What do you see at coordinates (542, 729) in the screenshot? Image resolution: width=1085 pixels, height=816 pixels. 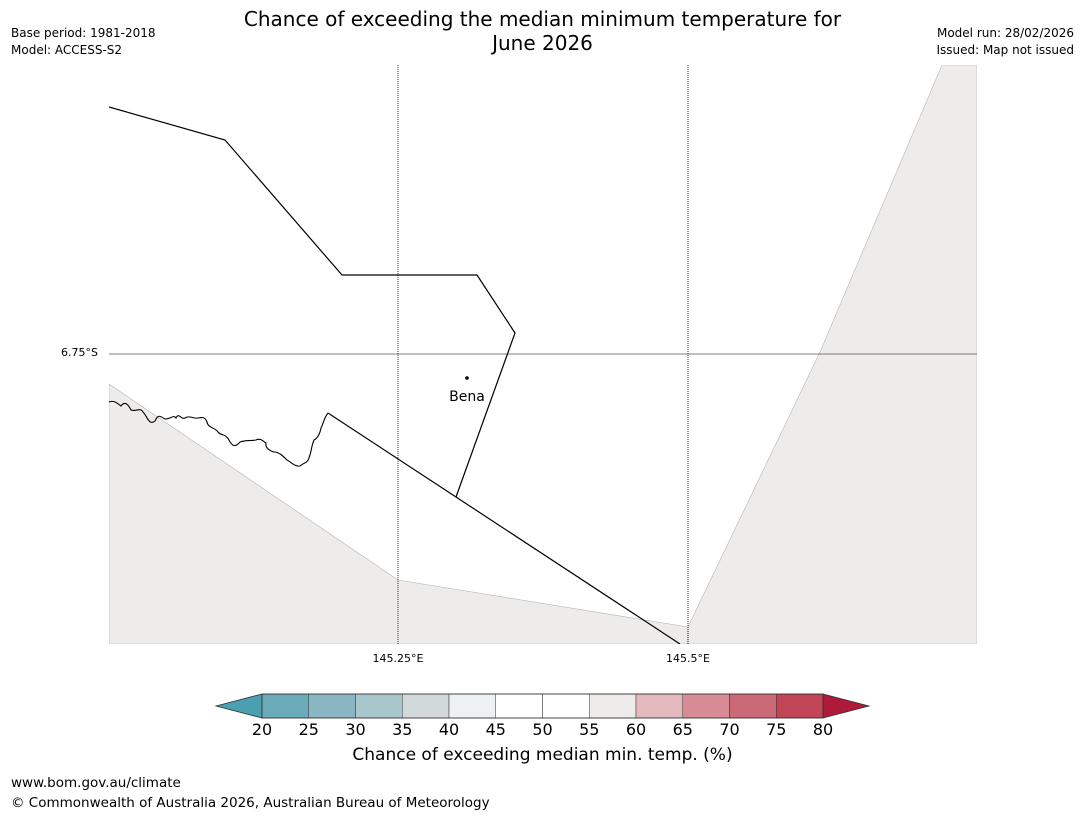 I see `colorbar-tick-50: 50` at bounding box center [542, 729].